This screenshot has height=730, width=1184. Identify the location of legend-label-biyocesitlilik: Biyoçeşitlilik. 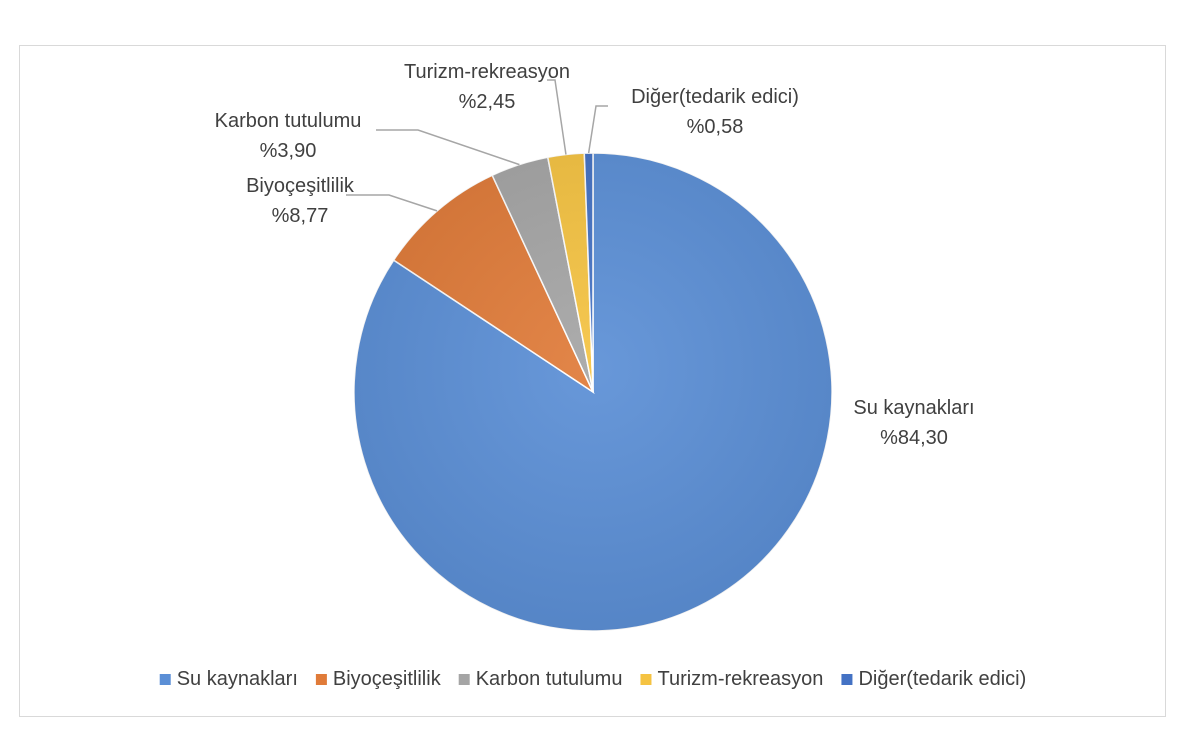
(387, 679).